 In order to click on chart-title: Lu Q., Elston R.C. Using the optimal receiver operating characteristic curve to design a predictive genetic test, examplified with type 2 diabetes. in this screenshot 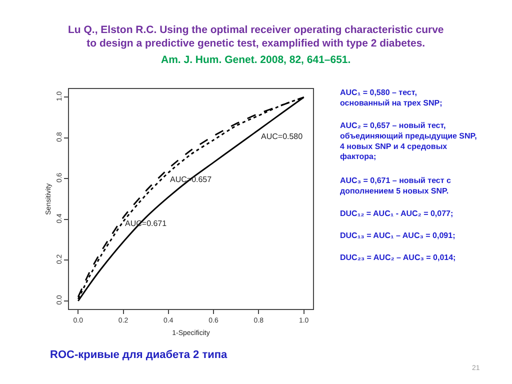, I will do `click(256, 37)`.